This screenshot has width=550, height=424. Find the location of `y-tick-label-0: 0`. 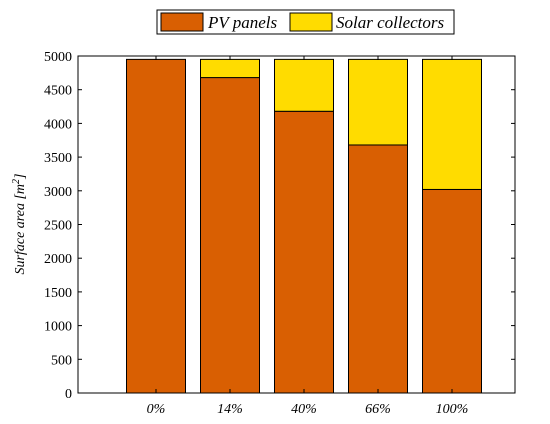

y-tick-label-0: 0 is located at coordinates (68, 394).